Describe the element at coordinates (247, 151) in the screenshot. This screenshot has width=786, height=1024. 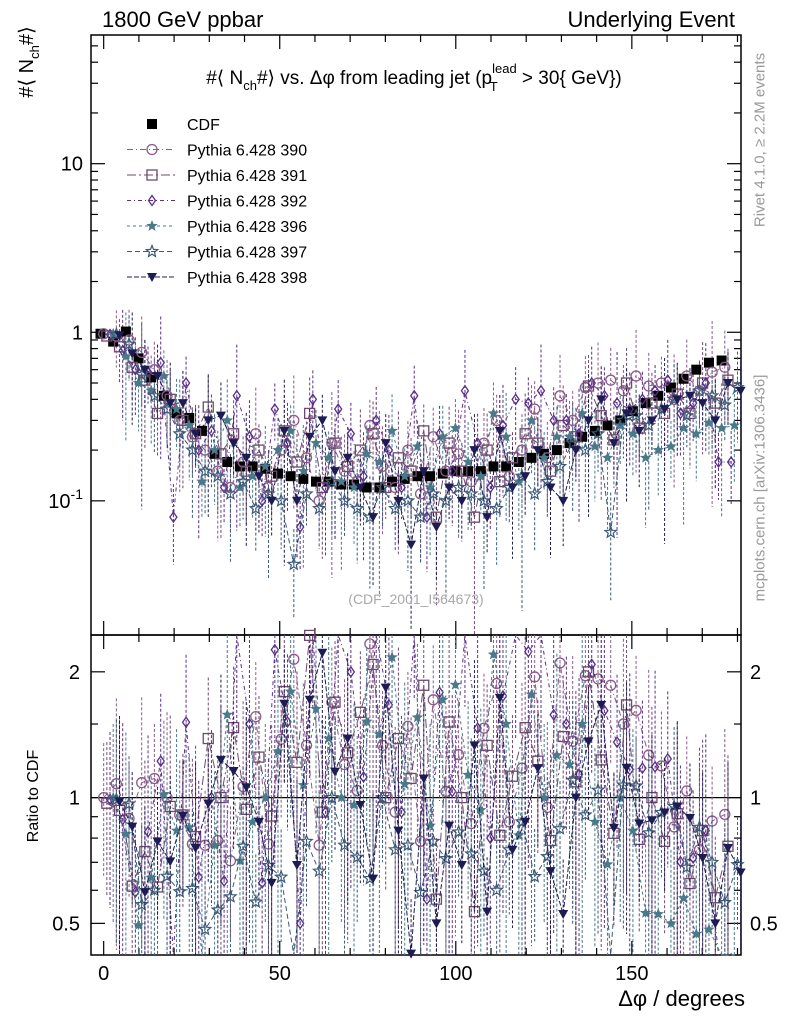
I see `legend-label: Pythia 6.428 390` at that location.